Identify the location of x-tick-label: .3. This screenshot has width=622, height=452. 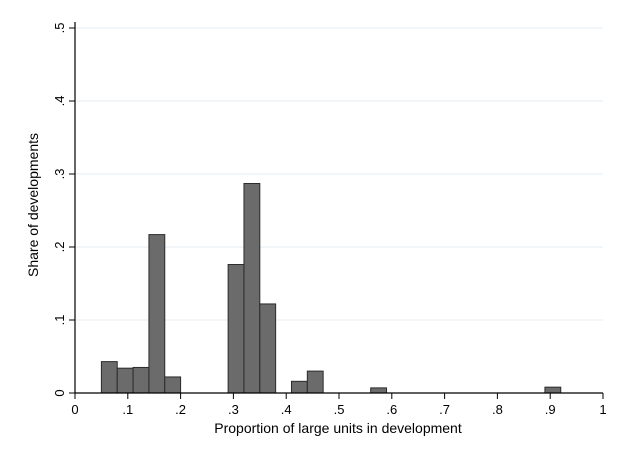
(233, 409).